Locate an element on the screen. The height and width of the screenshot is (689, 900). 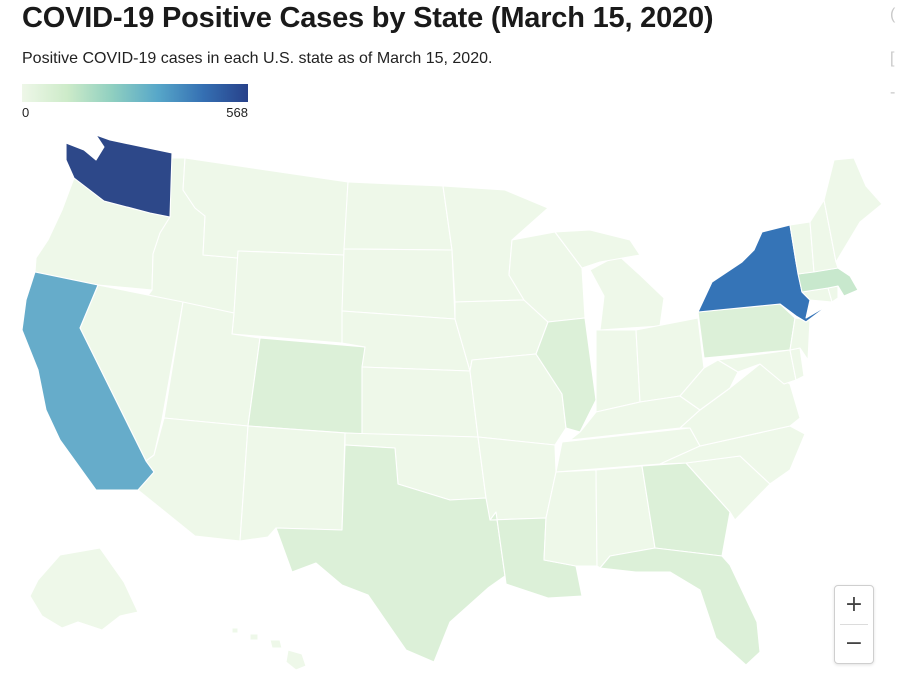
state-michigan-upper is located at coordinates (597, 249).